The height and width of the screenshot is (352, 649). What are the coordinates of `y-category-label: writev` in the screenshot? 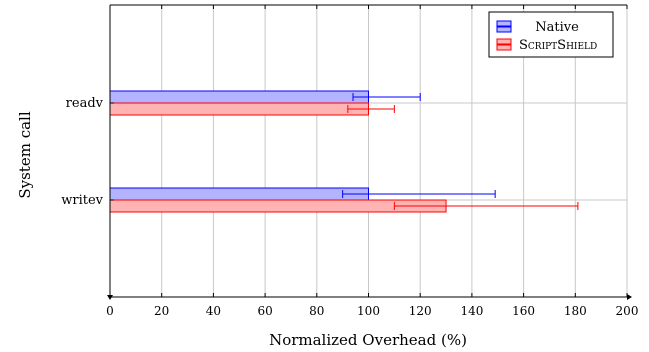 It's located at (82, 200).